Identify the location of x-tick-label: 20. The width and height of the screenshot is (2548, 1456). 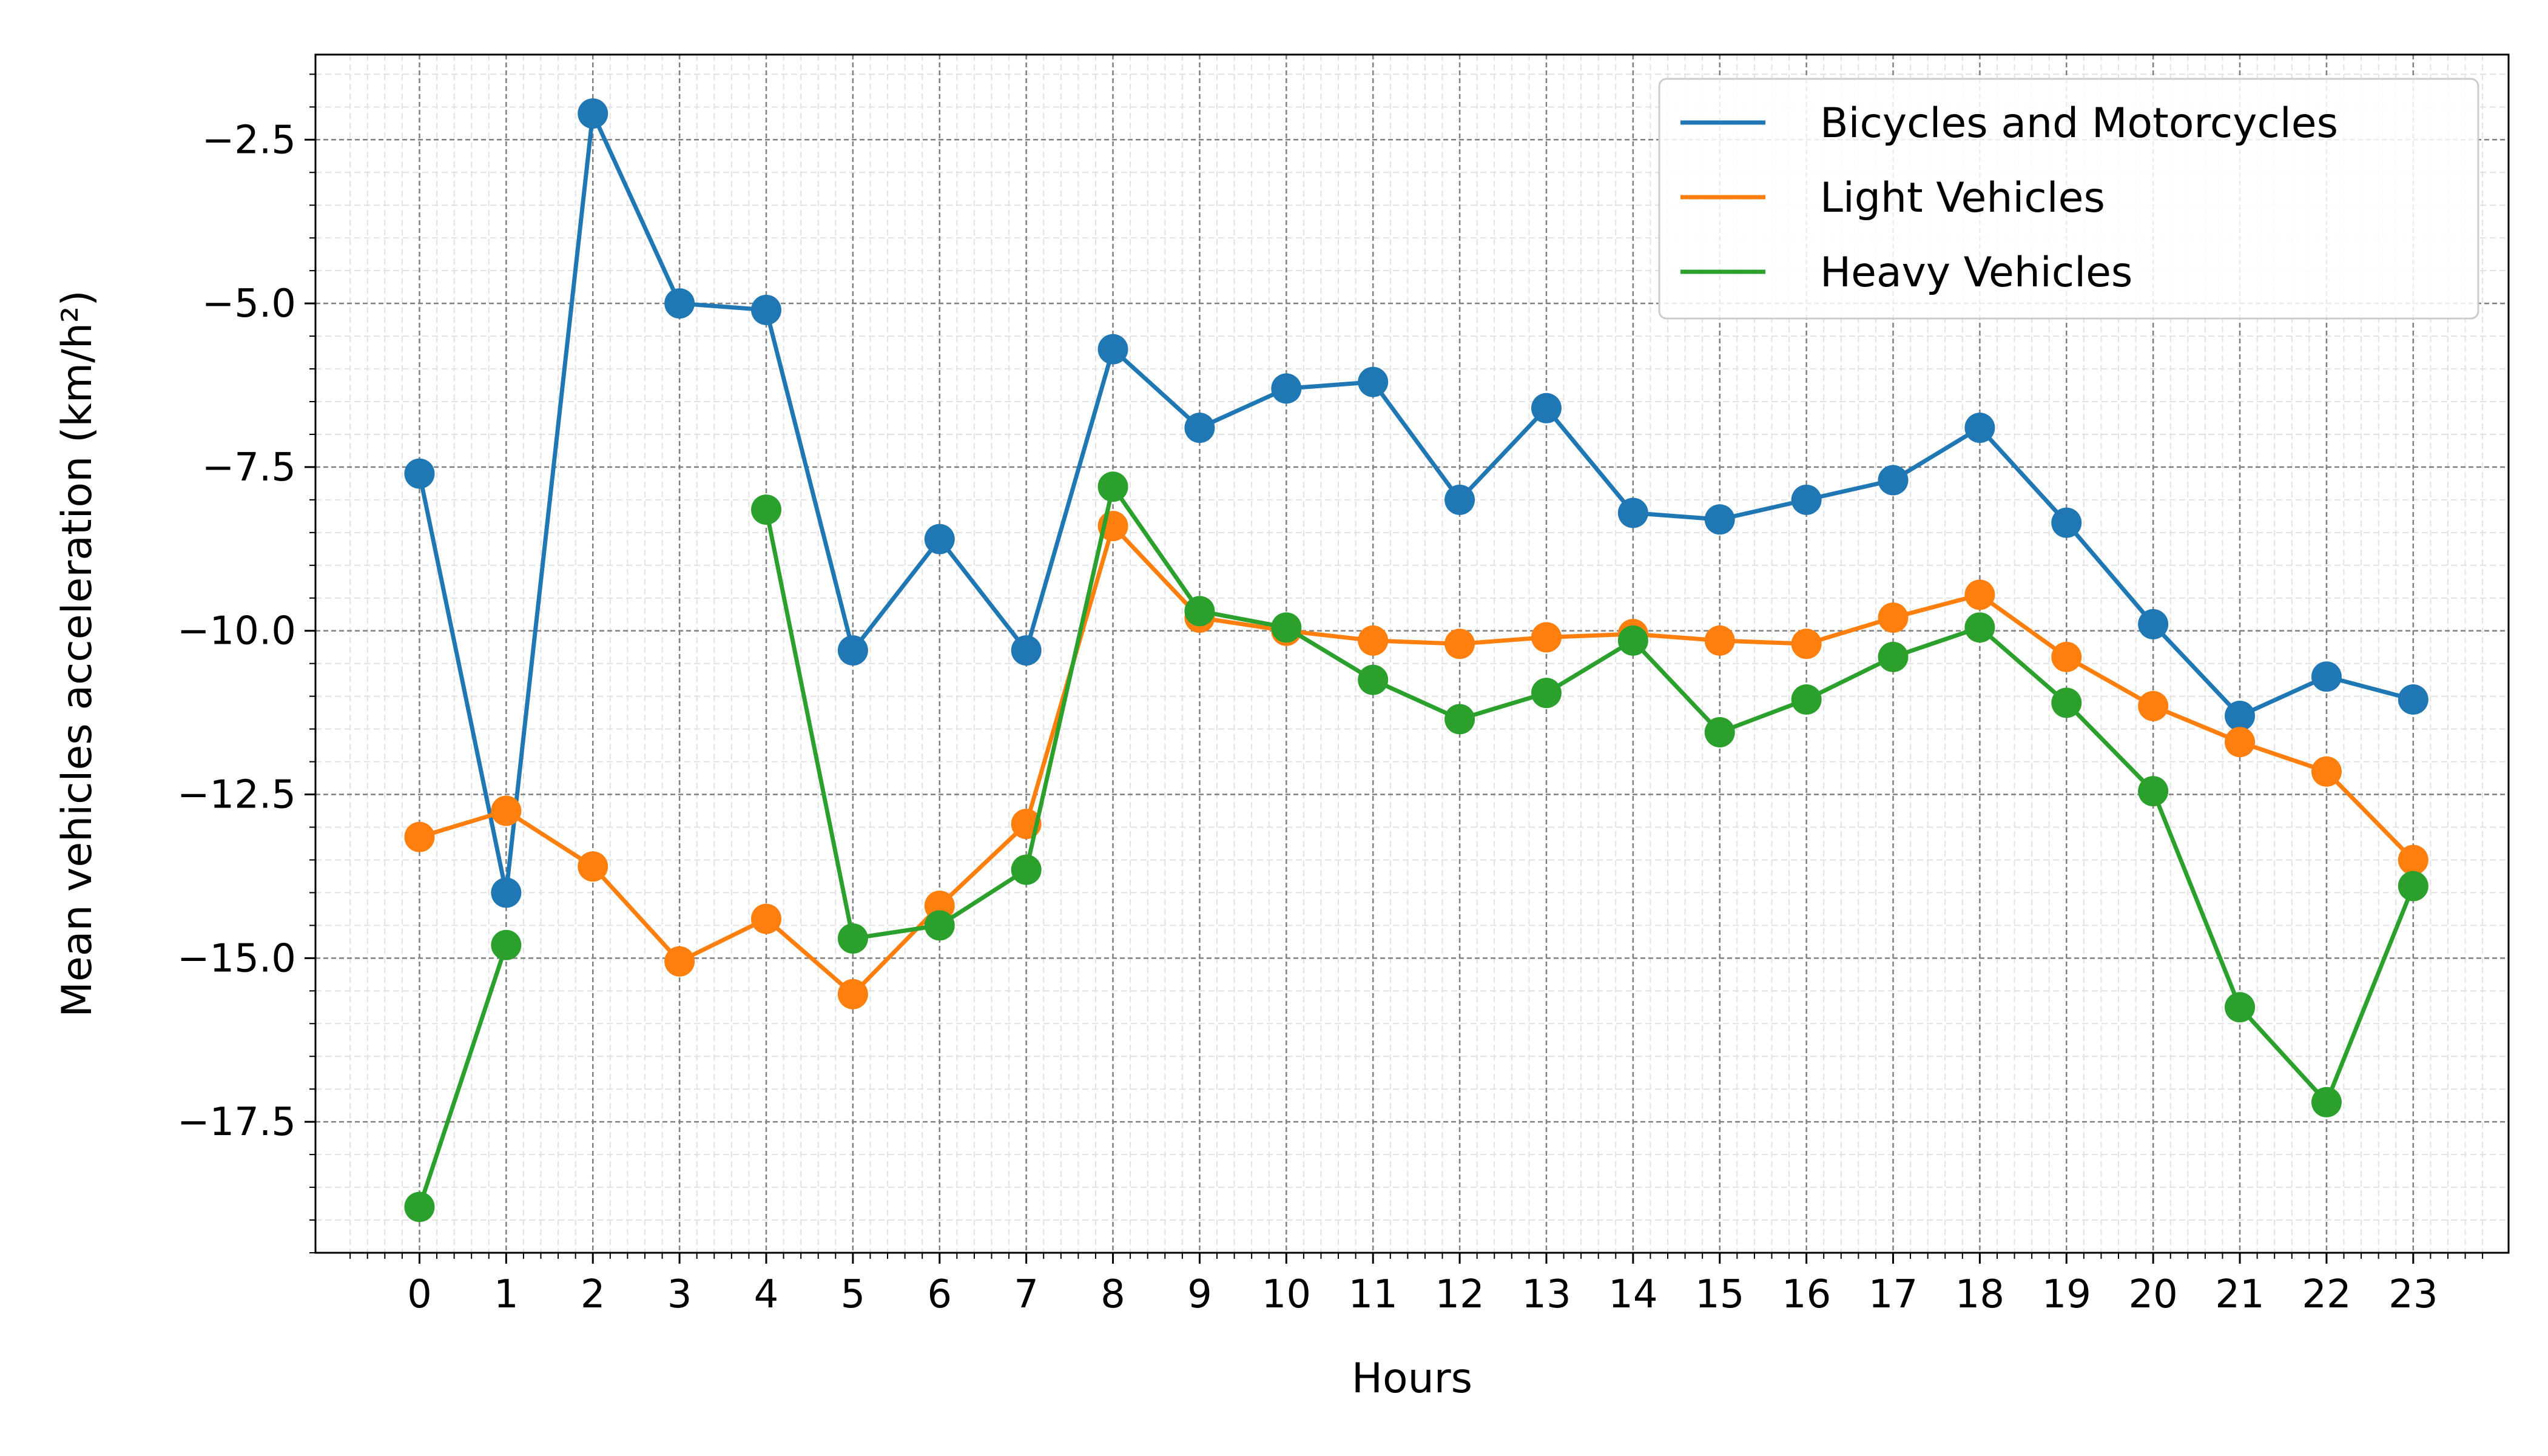
(2152, 1294).